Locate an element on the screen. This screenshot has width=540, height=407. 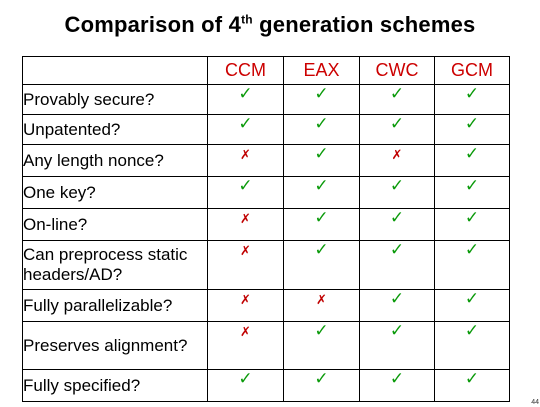
table-row: Any length nonce? ✗ ✓ ✗ ✓ is located at coordinates (266, 160).